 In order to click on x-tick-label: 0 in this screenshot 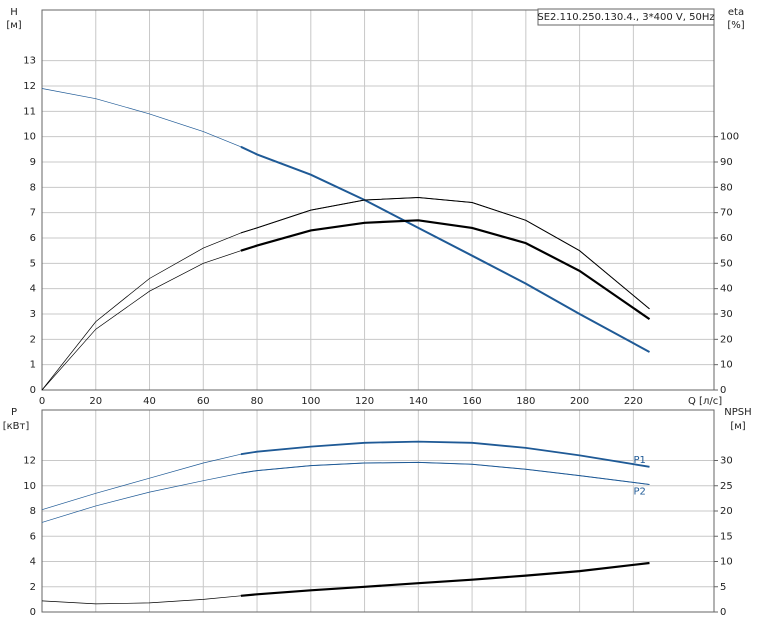, I will do `click(42, 401)`.